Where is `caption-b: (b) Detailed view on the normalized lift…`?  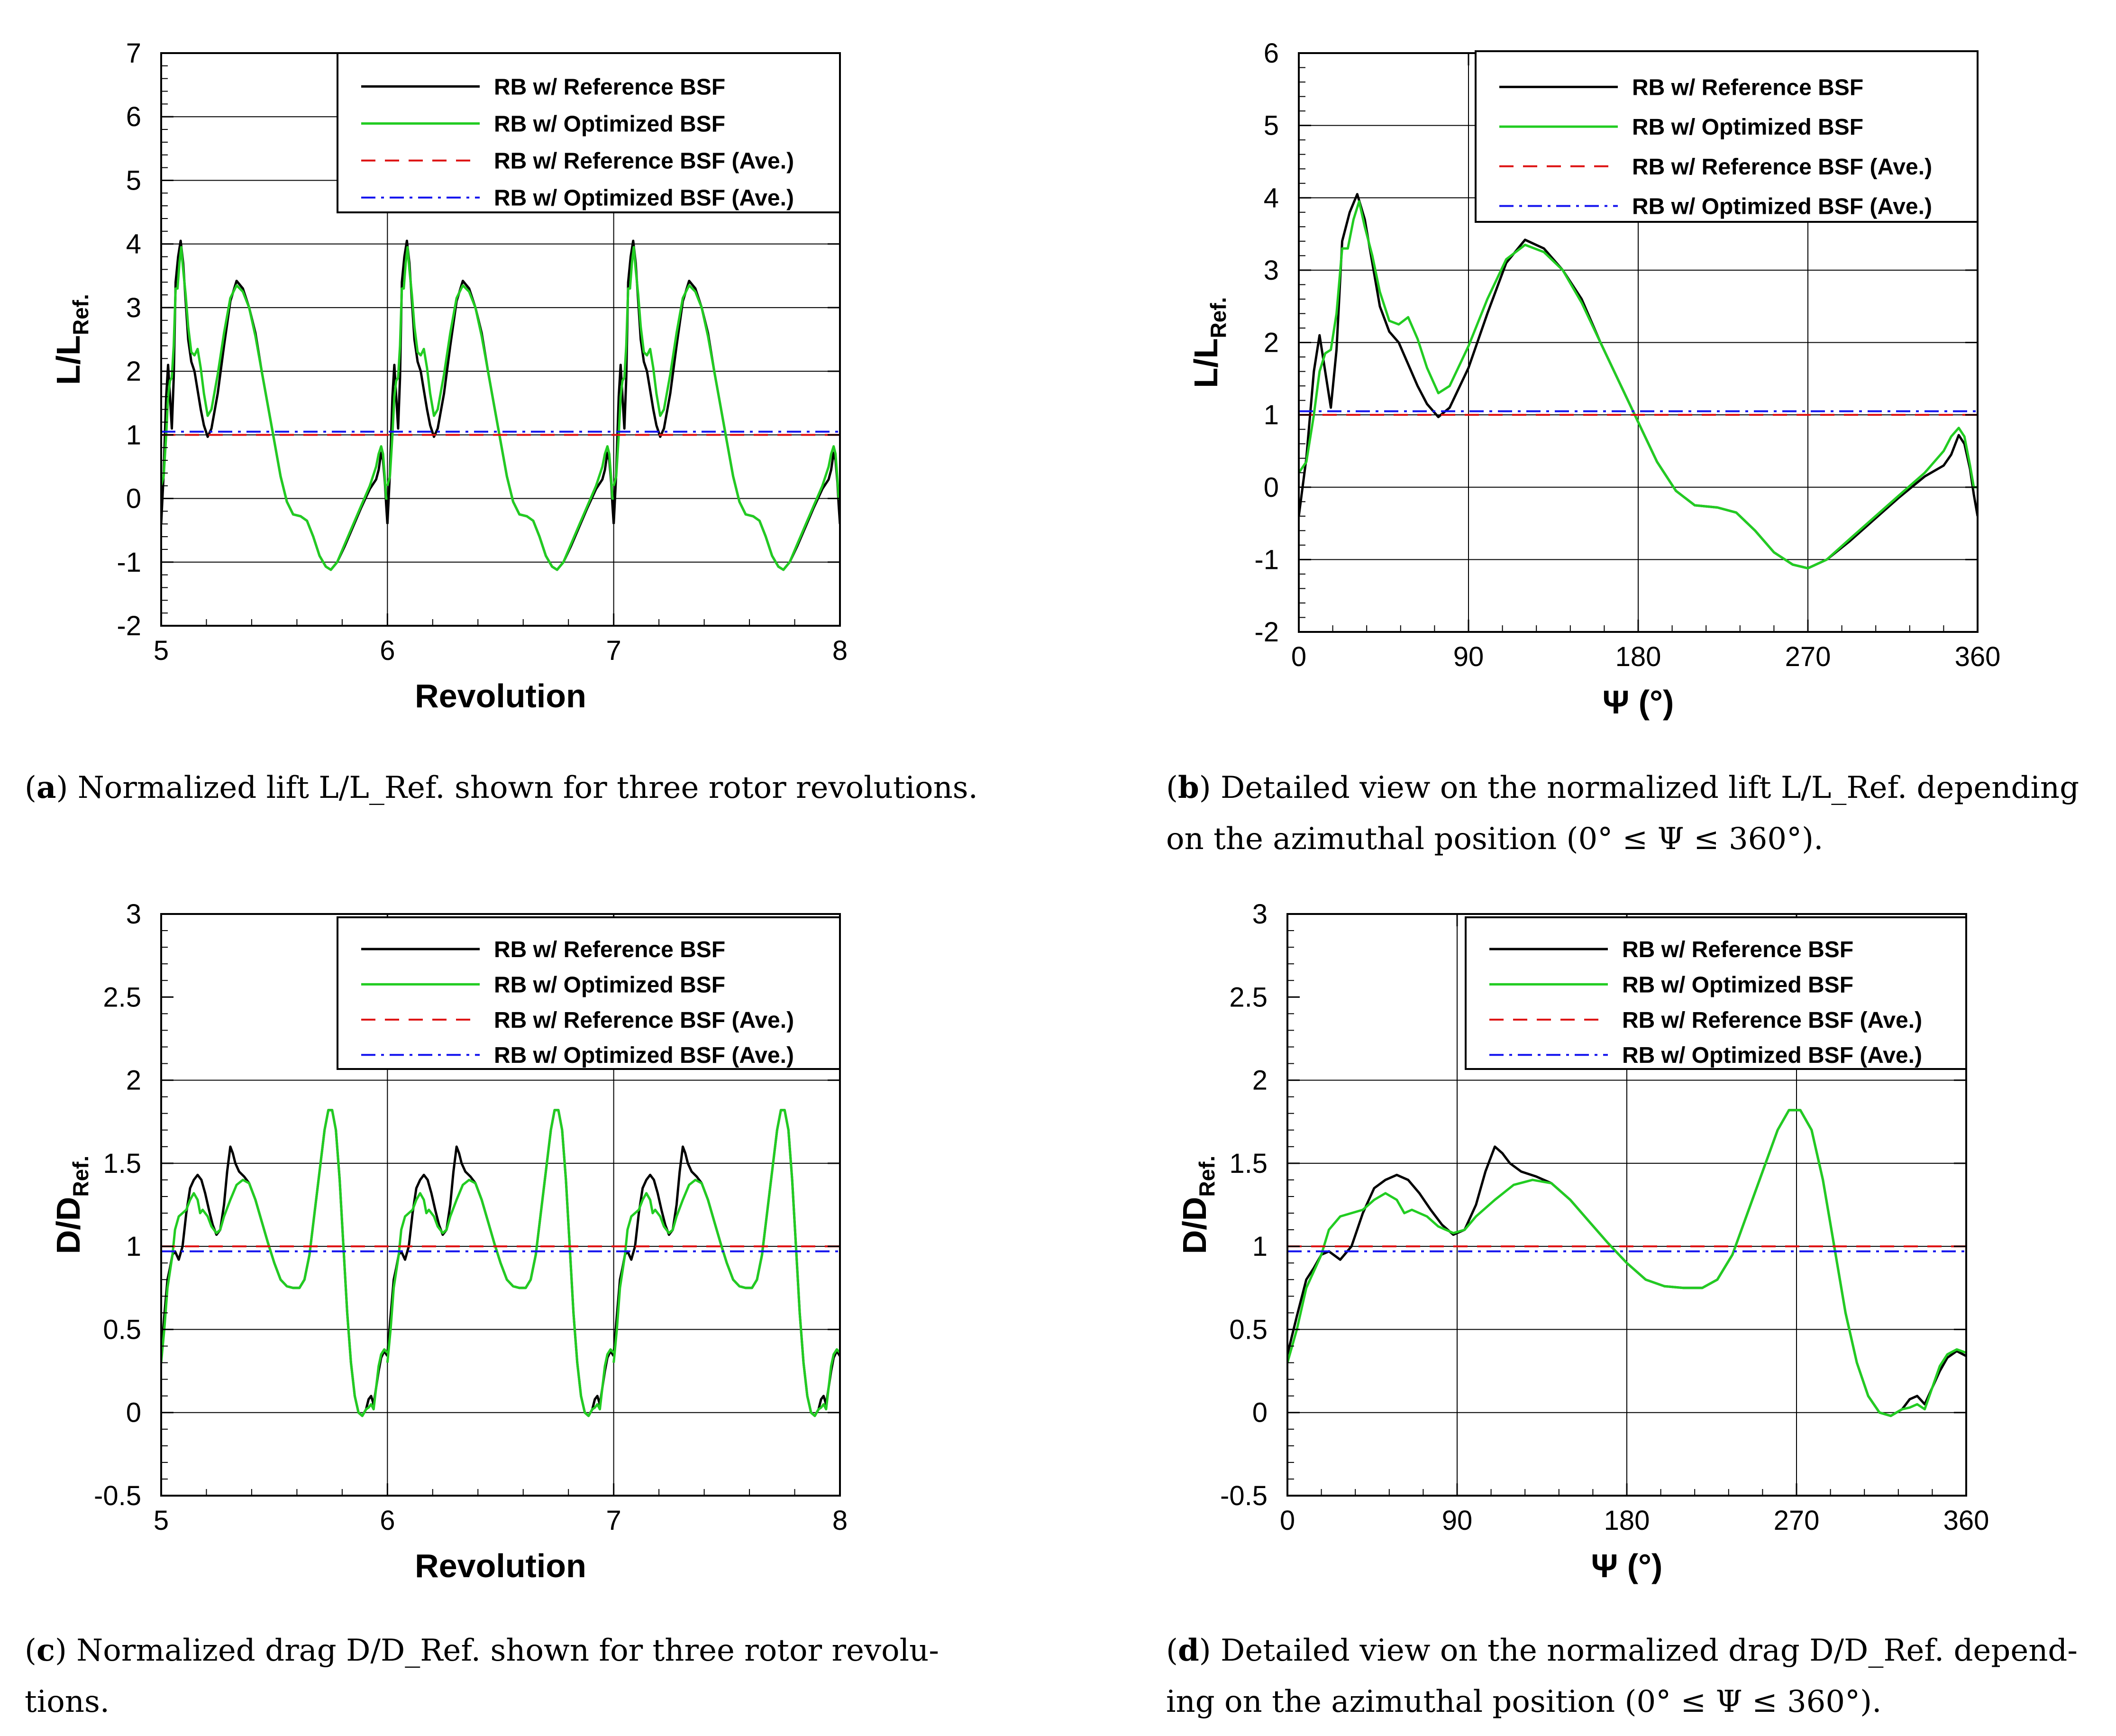 caption-b: (b) Detailed view on the normalized lift… is located at coordinates (1638, 813).